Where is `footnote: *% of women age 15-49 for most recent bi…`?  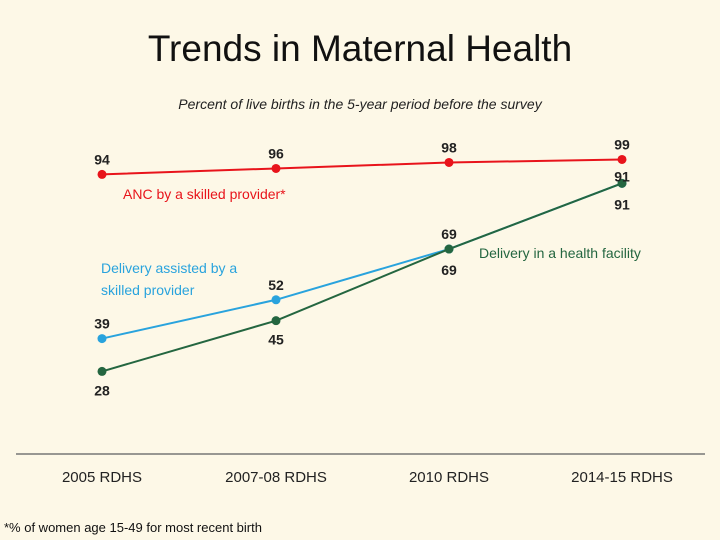
footnote: *% of women age 15-49 for most recent bi… is located at coordinates (133, 527).